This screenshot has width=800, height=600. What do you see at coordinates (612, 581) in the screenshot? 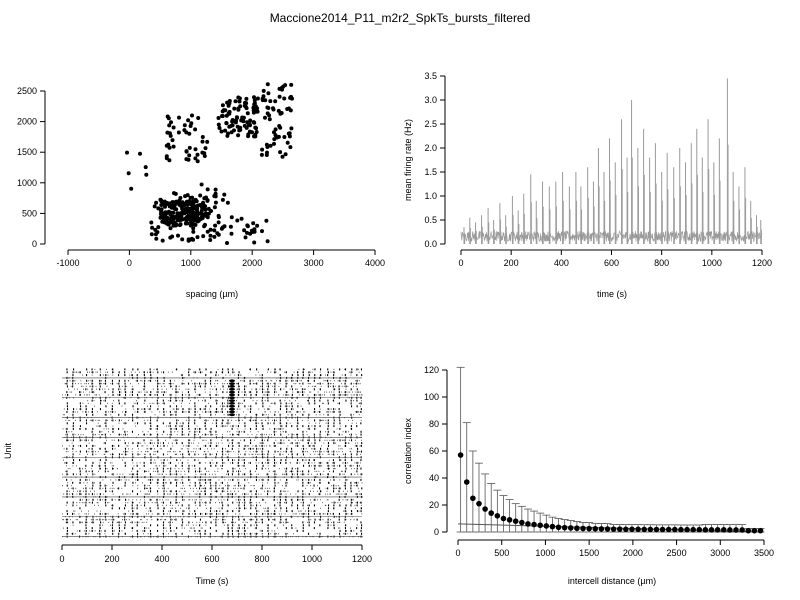
I see `x-axis-label: intercell distance (µm)` at bounding box center [612, 581].